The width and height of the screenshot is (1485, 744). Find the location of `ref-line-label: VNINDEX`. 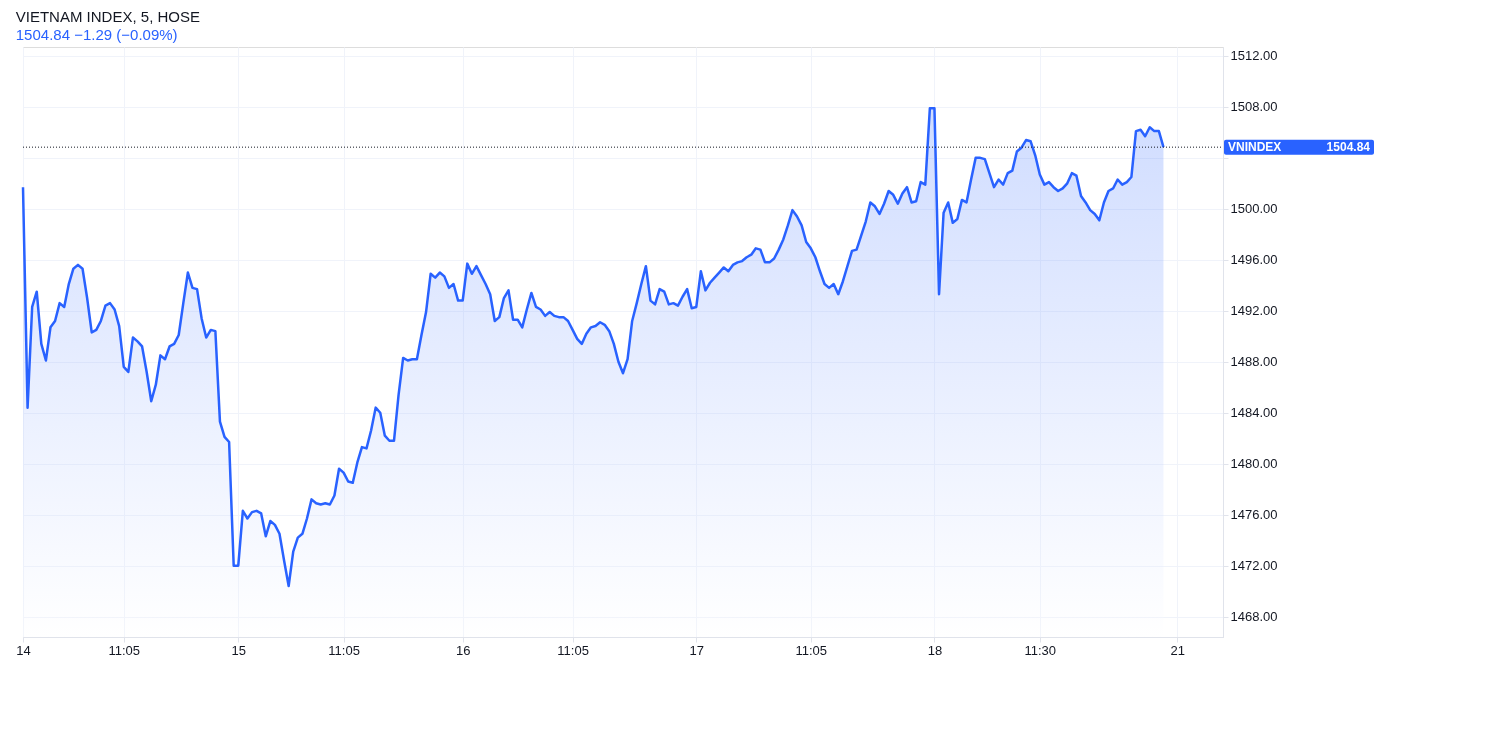

ref-line-label: VNINDEX is located at coordinates (1255, 147).